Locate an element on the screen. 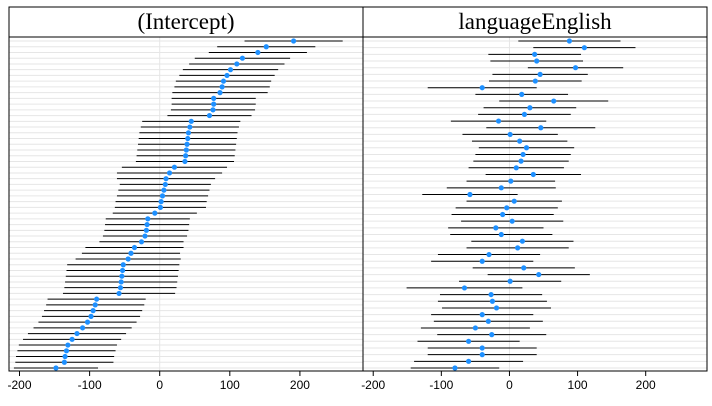 Image resolution: width=712 pixels, height=406 pixels. strip-title: languageEnglish is located at coordinates (535, 21).